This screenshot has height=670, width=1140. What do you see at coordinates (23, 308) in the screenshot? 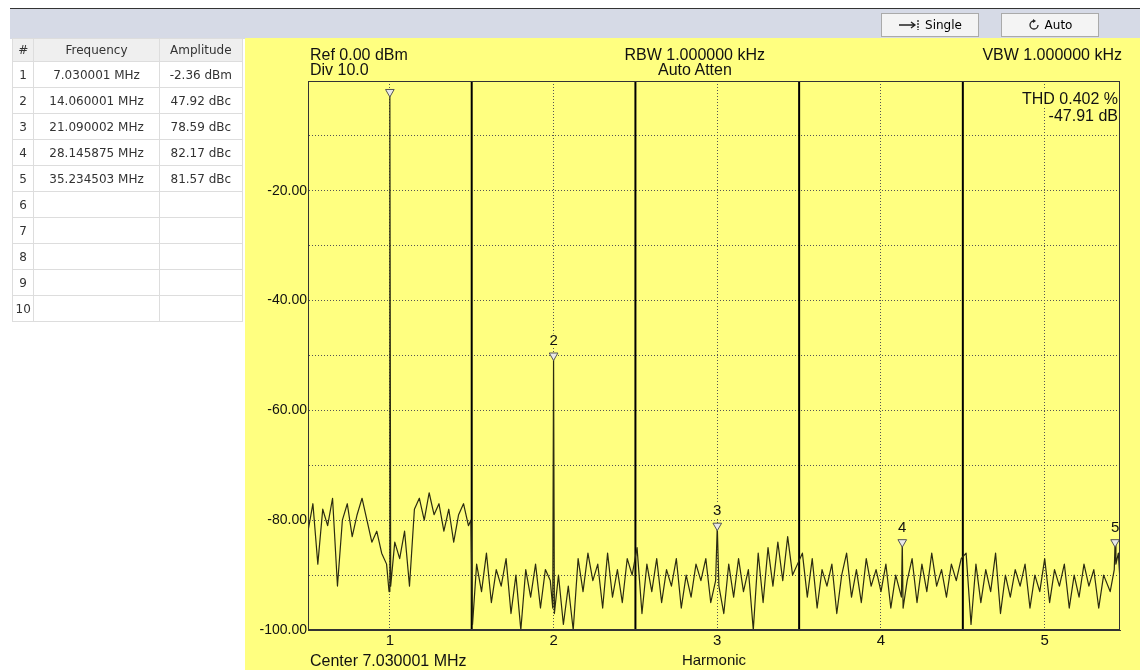
I see `text: 10` at bounding box center [23, 308].